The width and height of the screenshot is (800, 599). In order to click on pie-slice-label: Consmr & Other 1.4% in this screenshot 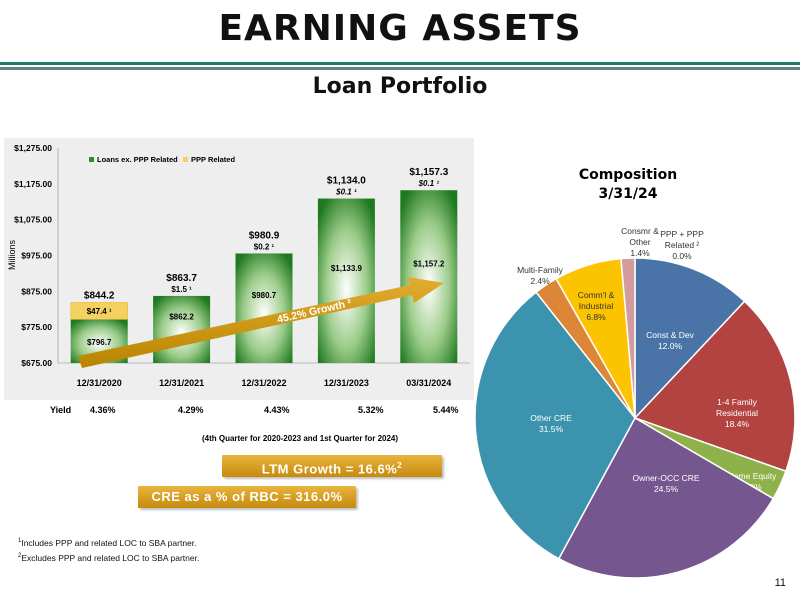, I will do `click(640, 242)`.